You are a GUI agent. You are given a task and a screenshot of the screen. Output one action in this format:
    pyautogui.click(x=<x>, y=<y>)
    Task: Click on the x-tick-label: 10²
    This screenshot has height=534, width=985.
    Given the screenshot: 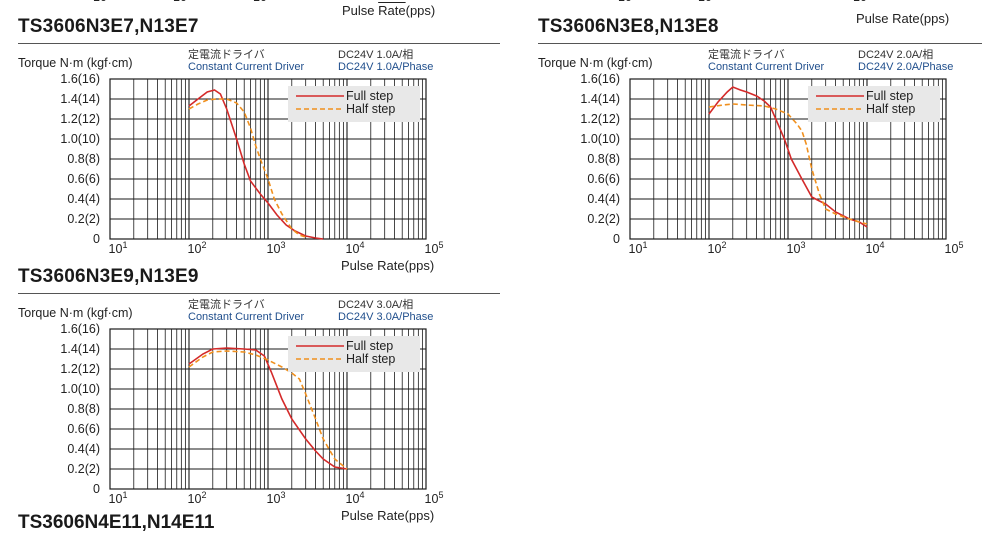 What is the action you would take?
    pyautogui.click(x=717, y=248)
    